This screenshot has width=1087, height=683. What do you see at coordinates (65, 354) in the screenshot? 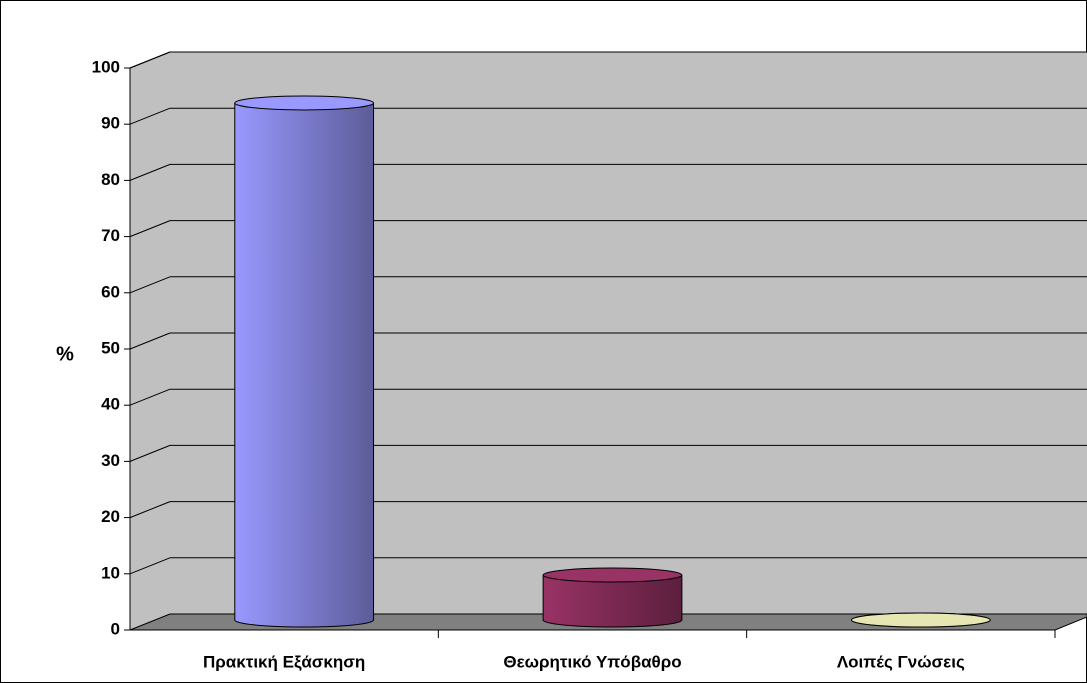
I see `y-axis-label: %` at bounding box center [65, 354].